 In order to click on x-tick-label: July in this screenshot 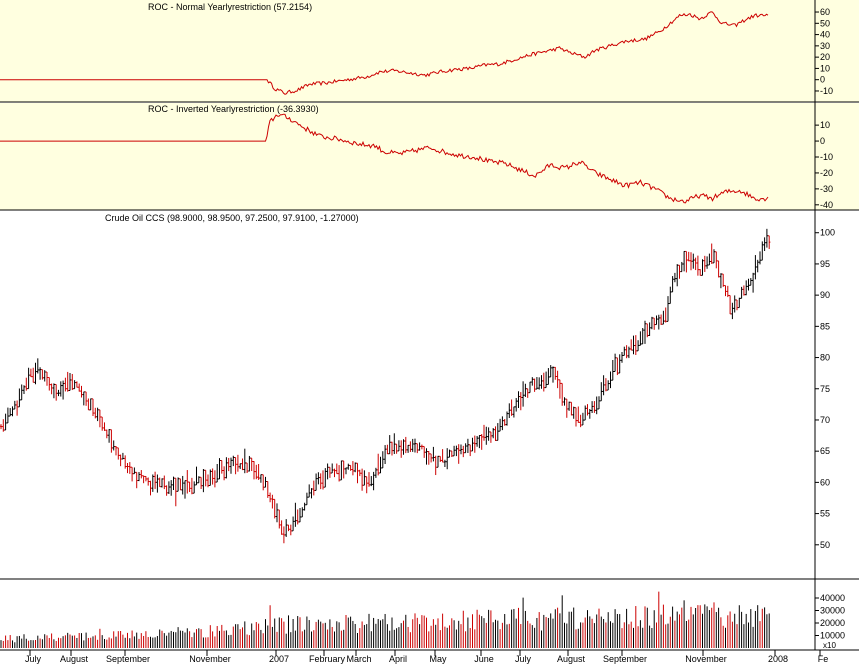, I will do `click(523, 659)`.